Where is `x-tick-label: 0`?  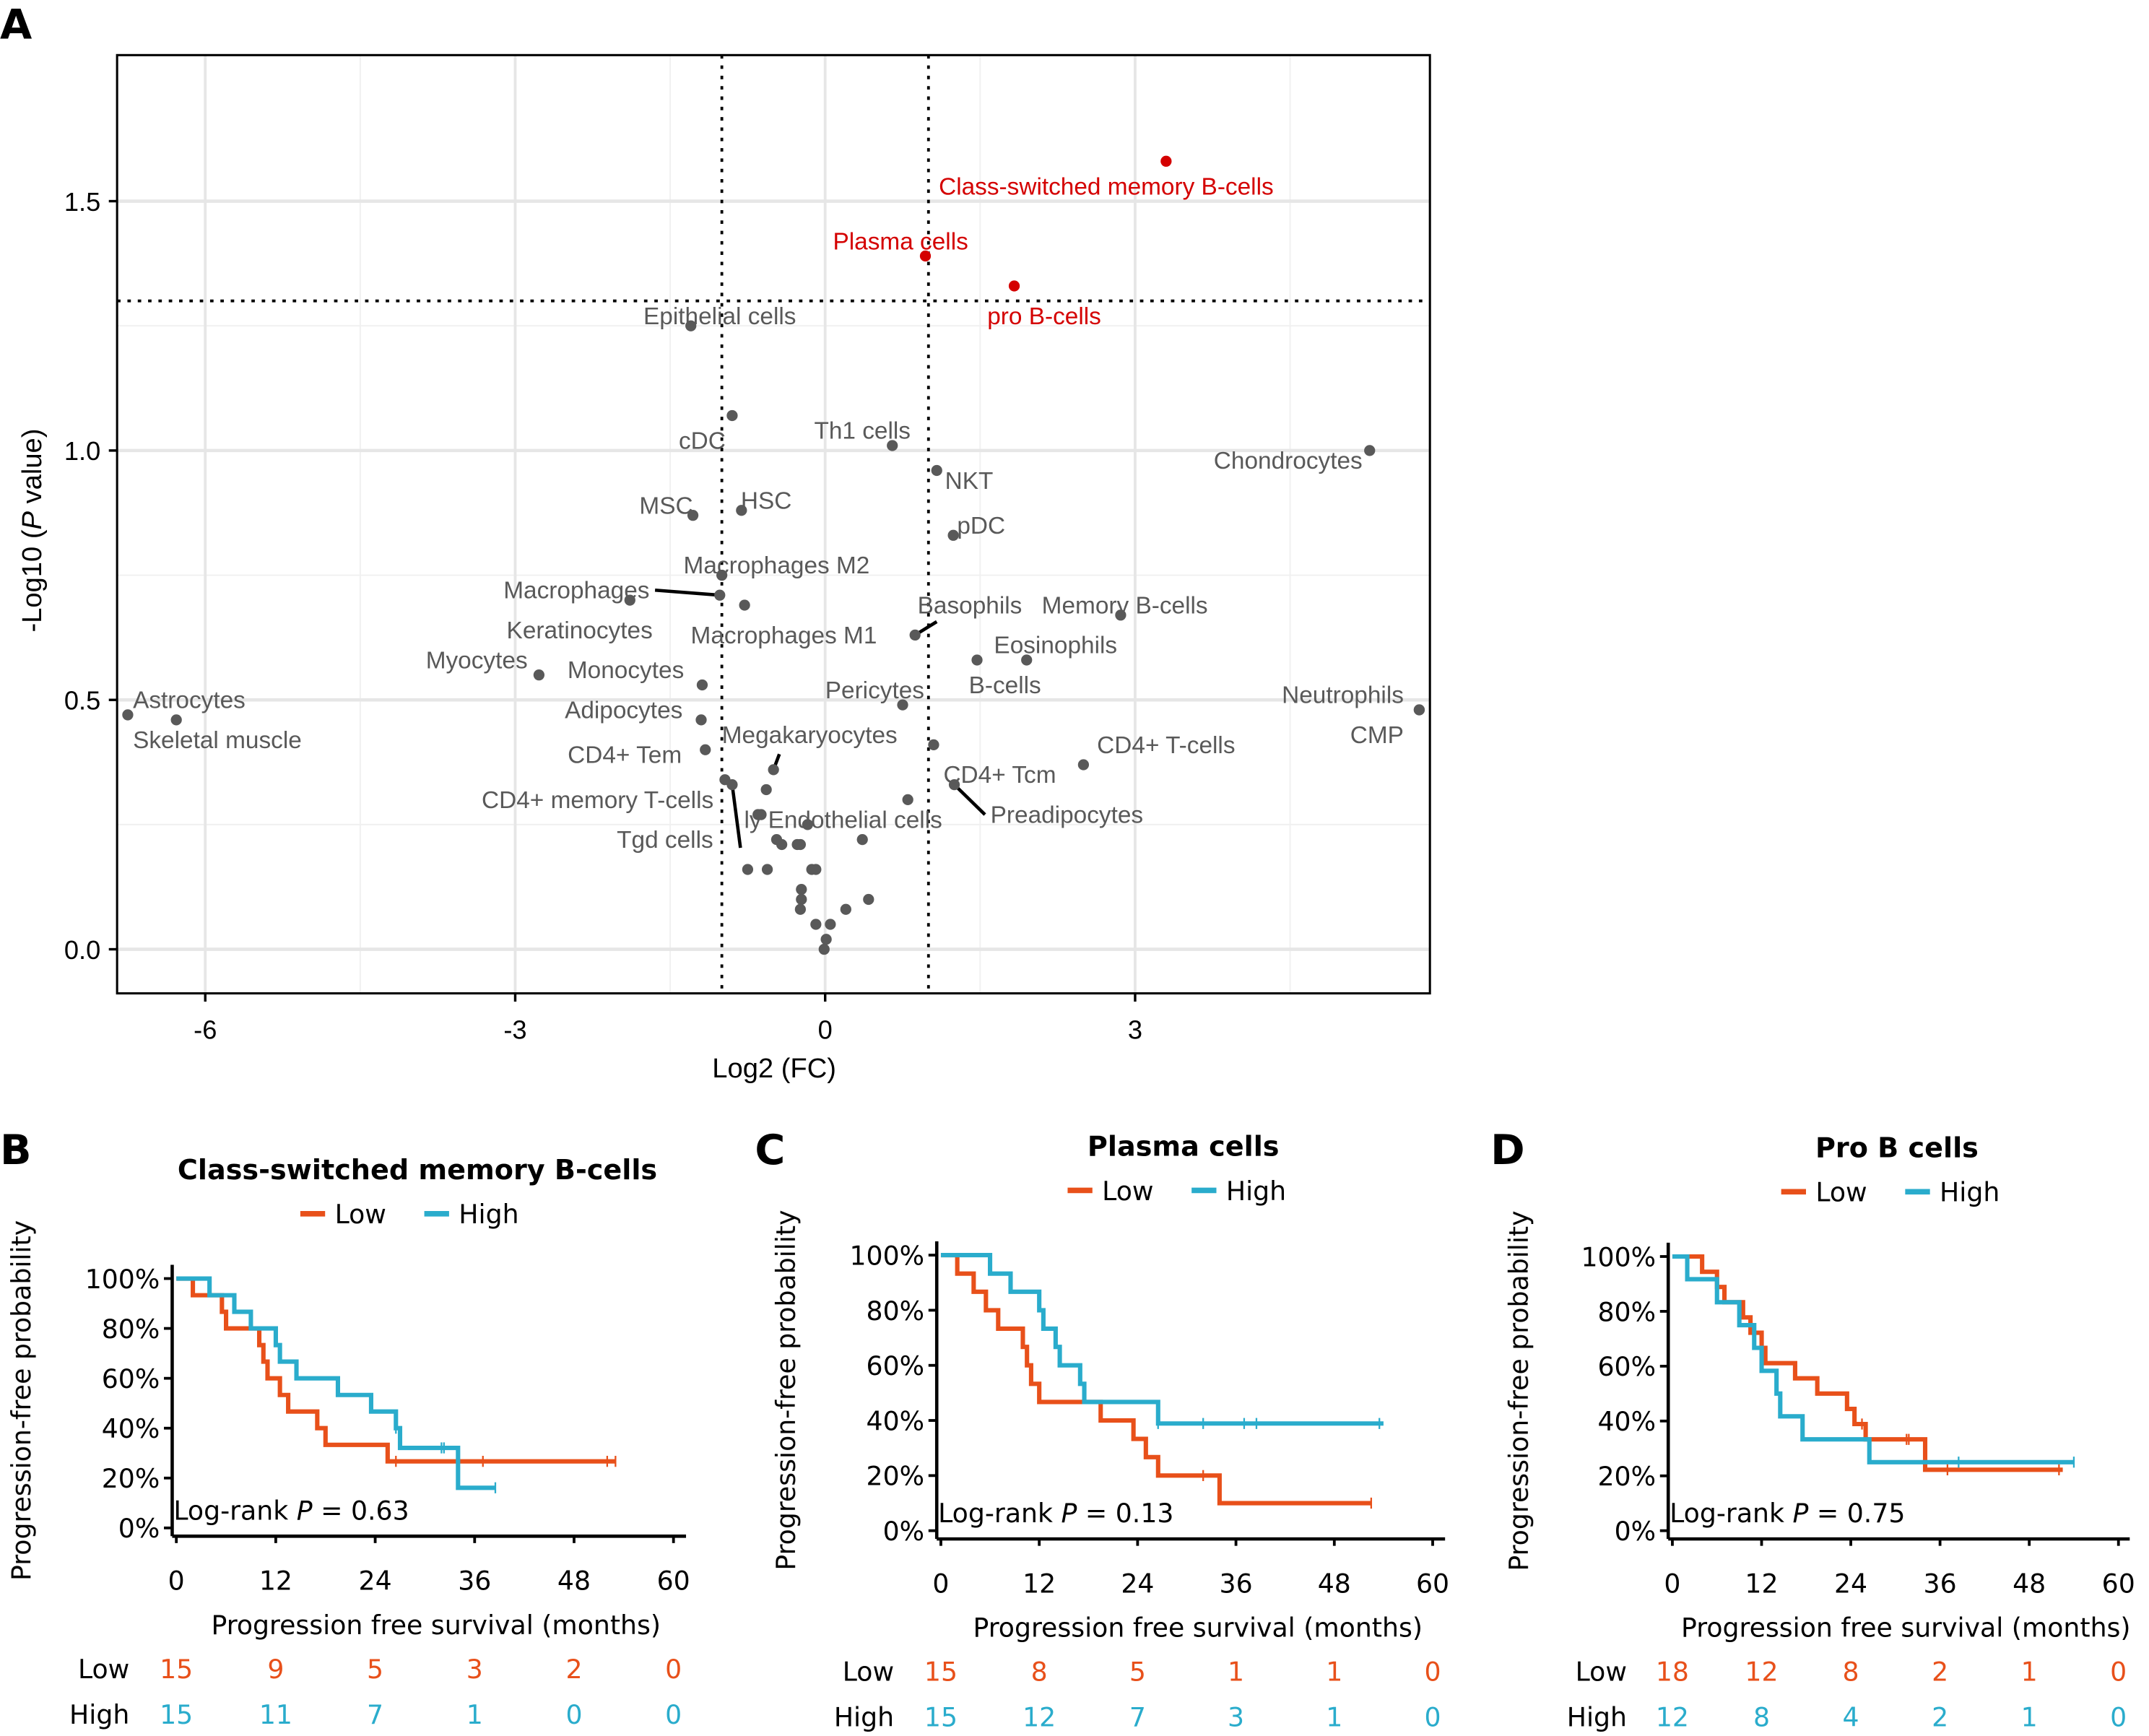 x-tick-label: 0 is located at coordinates (941, 1584).